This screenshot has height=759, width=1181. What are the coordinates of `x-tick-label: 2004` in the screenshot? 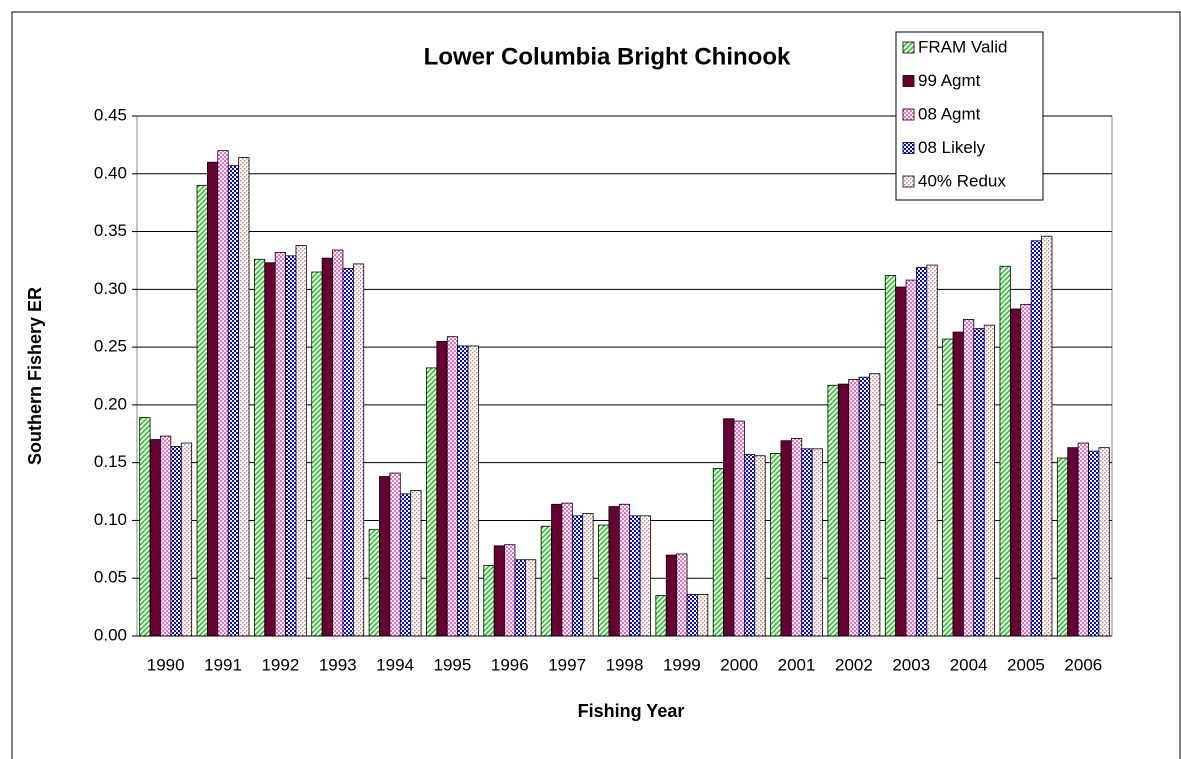 It's located at (969, 664).